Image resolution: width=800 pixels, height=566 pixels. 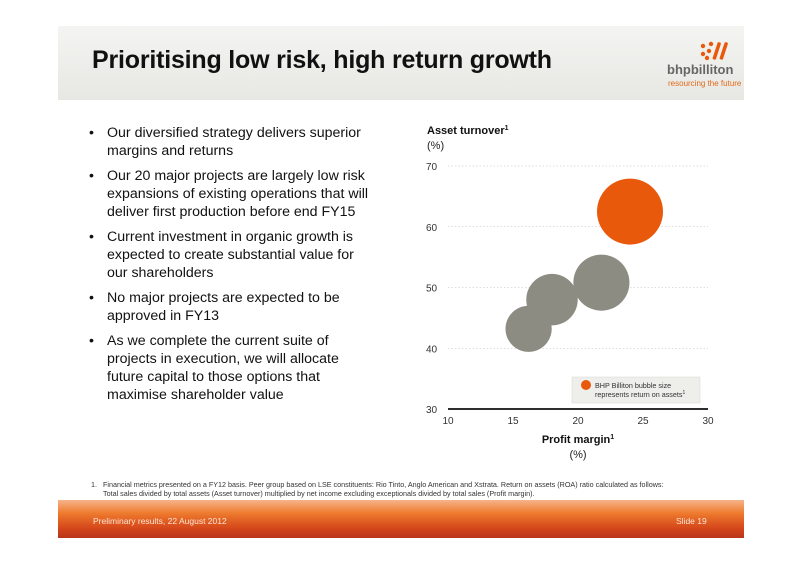 I want to click on x-tick-label: 10, so click(x=448, y=421).